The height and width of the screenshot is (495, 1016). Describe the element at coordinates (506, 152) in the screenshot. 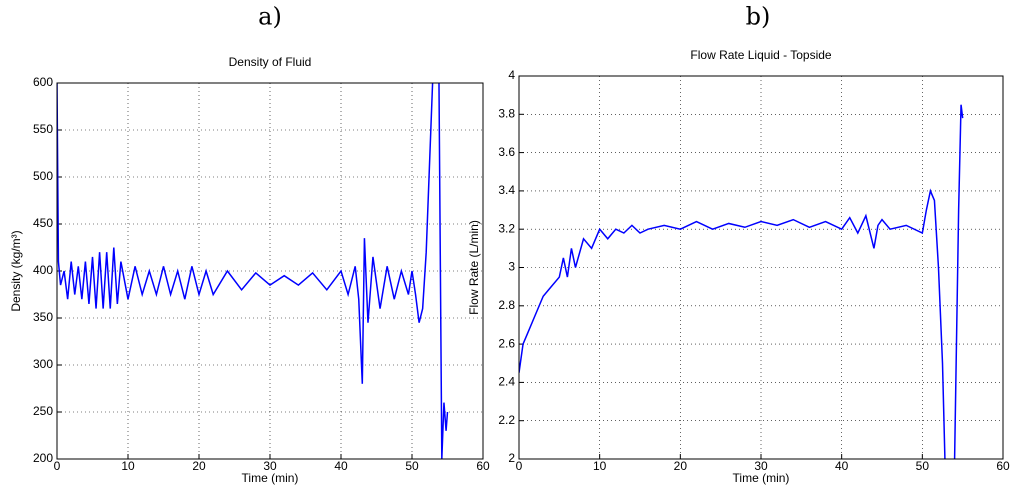

I see `y-tick-label: 3.6` at that location.